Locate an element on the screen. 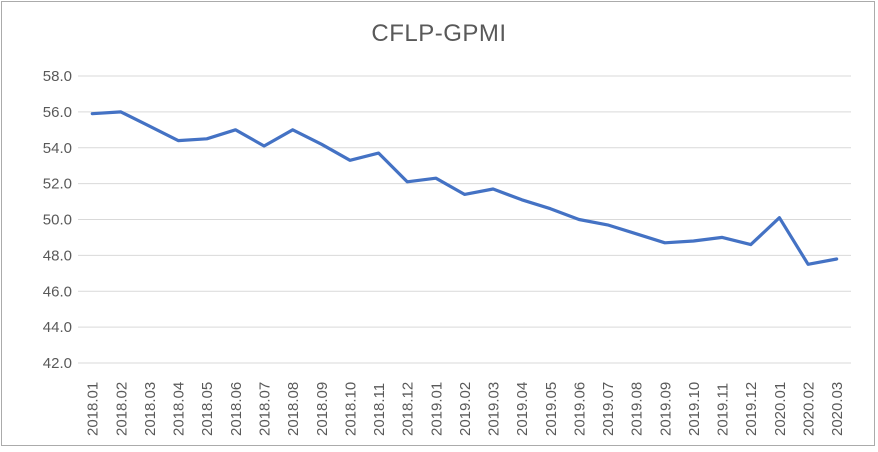 This screenshot has height=452, width=878. x-axis-tick-label: 2018.05 is located at coordinates (207, 409).